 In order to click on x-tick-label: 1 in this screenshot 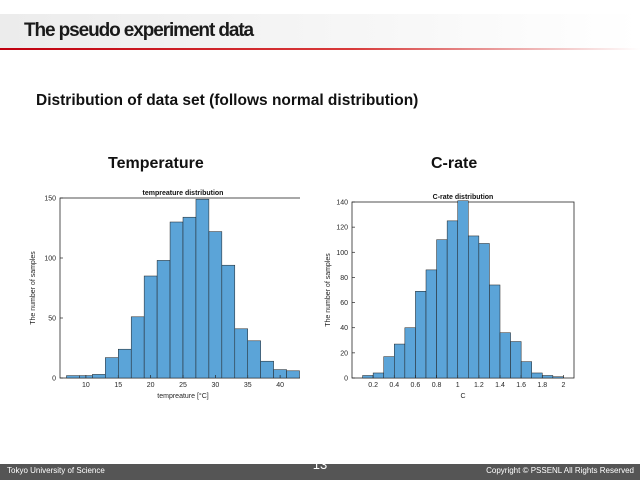, I will do `click(458, 385)`.